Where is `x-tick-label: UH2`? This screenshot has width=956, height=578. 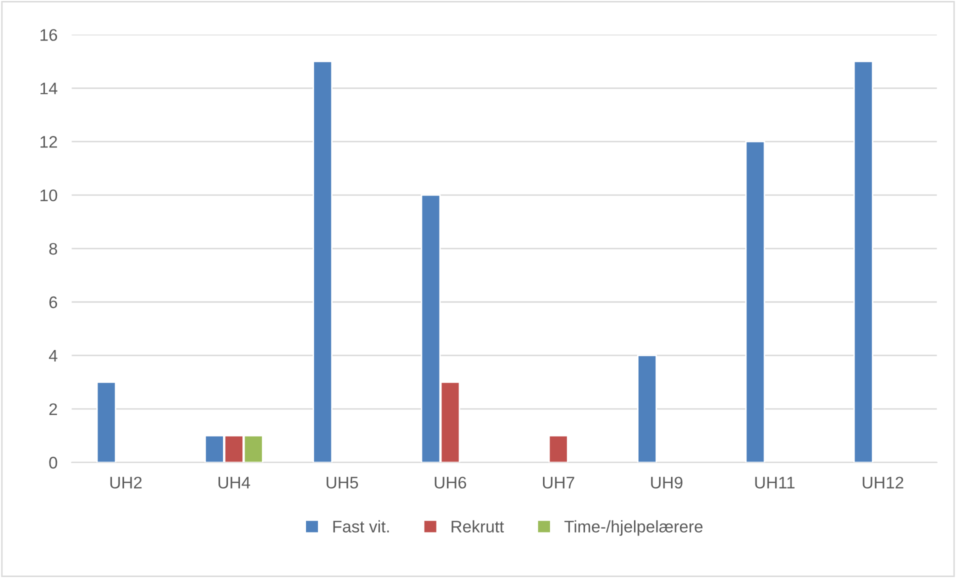 x-tick-label: UH2 is located at coordinates (126, 482).